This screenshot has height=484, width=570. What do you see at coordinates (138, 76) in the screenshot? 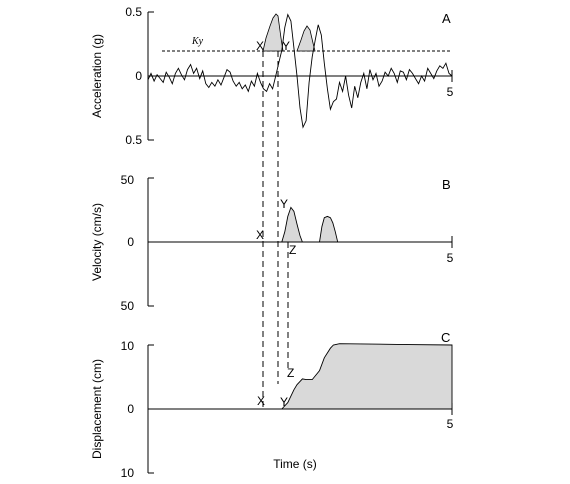
I see `panel-a-ytick-label-zero: 0` at bounding box center [138, 76].